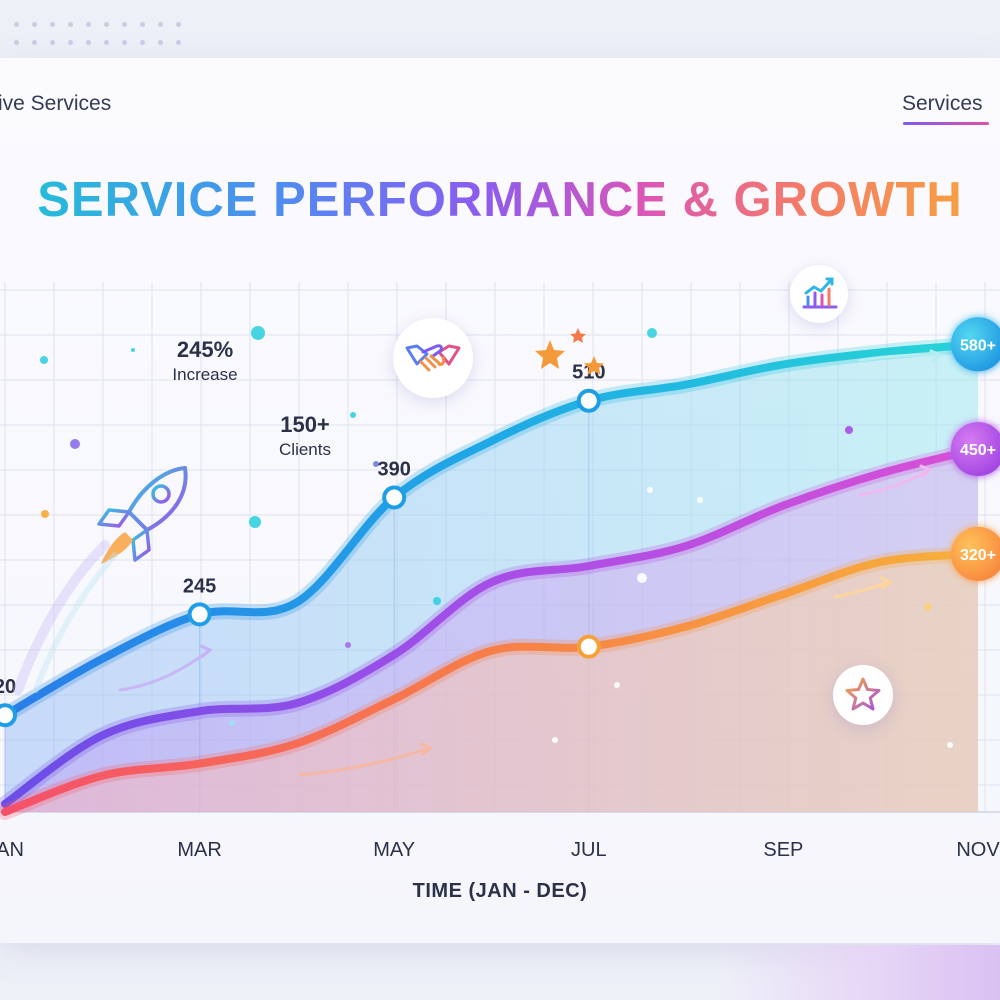  I want to click on data-value-label: 20, so click(8, 687).